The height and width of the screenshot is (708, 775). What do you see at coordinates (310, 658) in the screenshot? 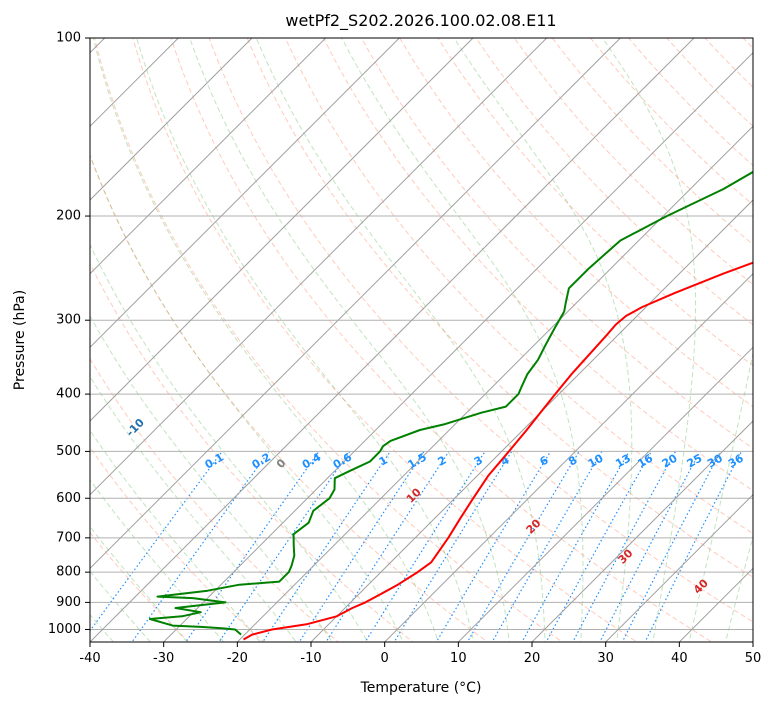
I see `x-tick-label: -10` at bounding box center [310, 658].